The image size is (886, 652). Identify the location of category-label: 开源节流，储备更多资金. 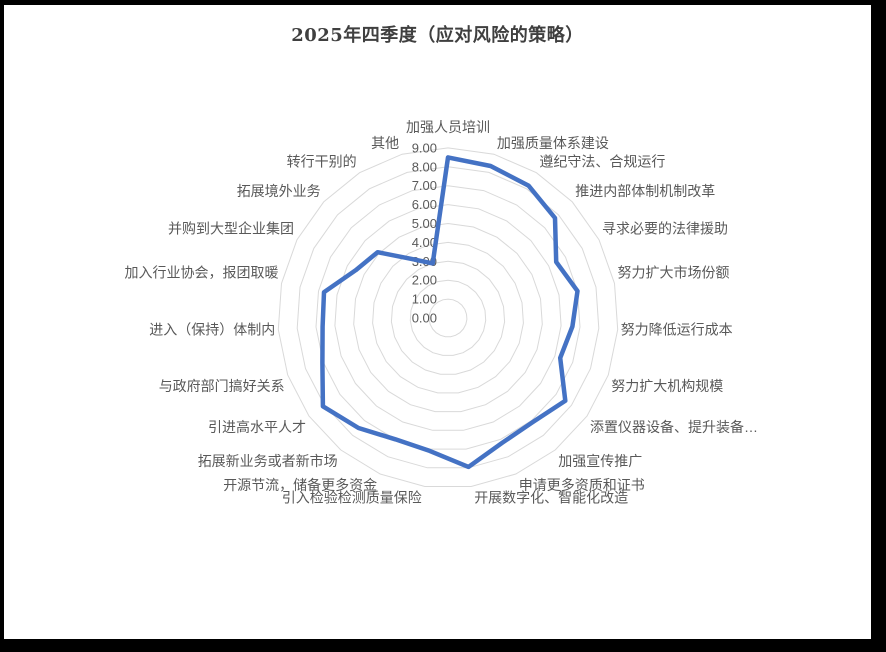
(300, 485).